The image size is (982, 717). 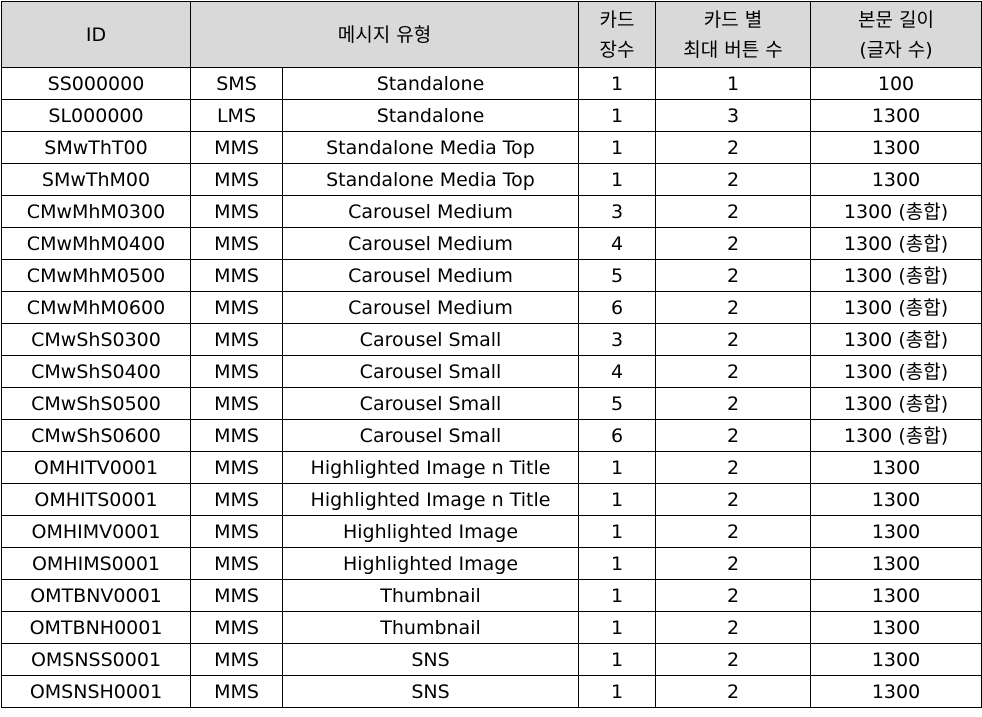 What do you see at coordinates (236, 83) in the screenshot?
I see `cell-type: SMS` at bounding box center [236, 83].